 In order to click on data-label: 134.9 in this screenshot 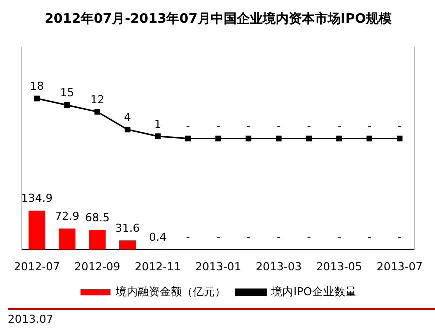, I will do `click(37, 199)`.